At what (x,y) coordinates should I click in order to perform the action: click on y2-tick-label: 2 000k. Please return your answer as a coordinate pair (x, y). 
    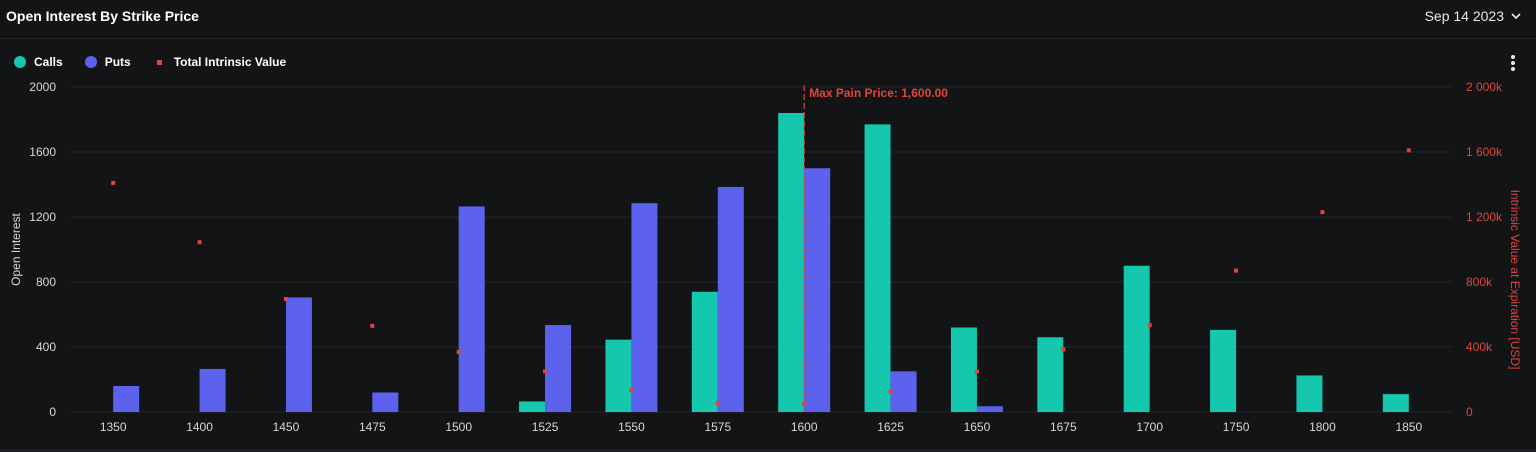
    Looking at the image, I should click on (1484, 87).